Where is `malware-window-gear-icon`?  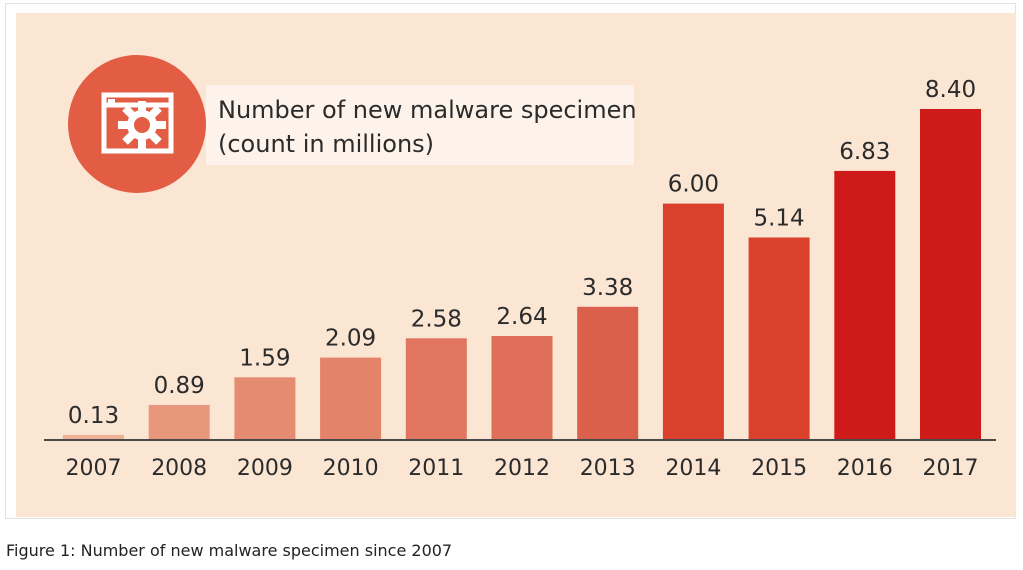
malware-window-gear-icon is located at coordinates (137, 124).